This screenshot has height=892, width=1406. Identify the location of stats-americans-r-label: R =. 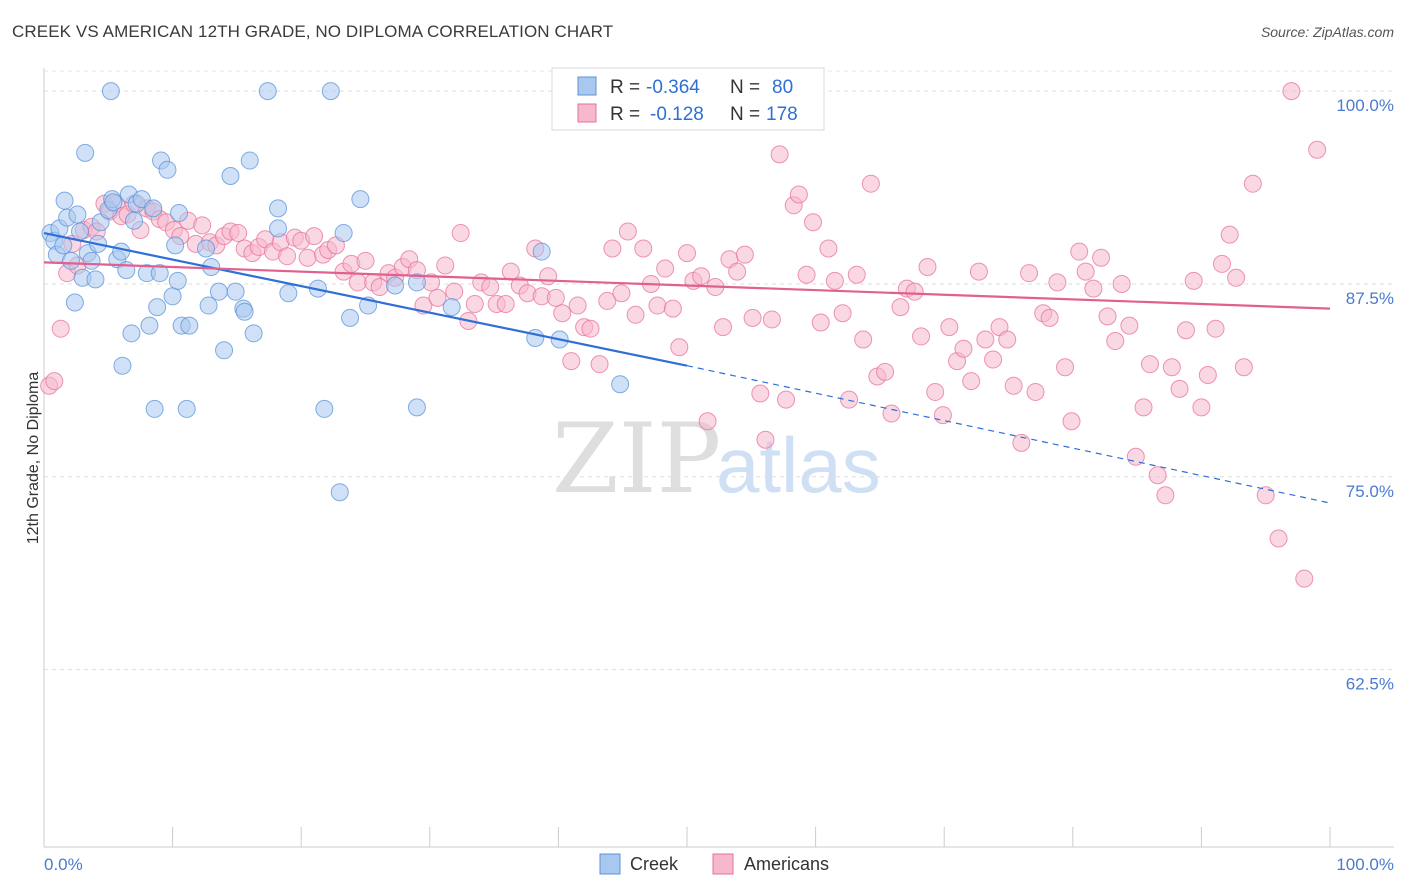
(625, 114).